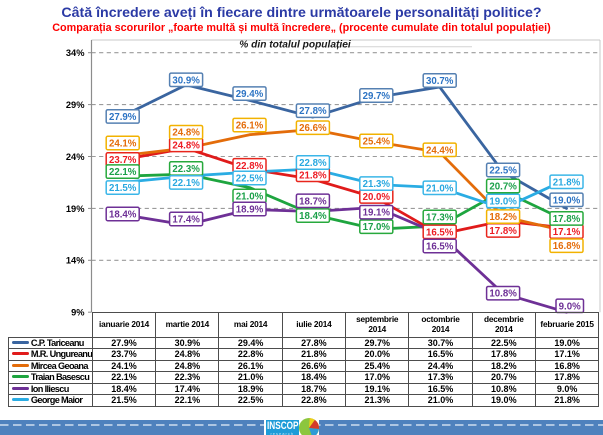 The image size is (603, 435). I want to click on svg-text: 27.8%, so click(313, 111).